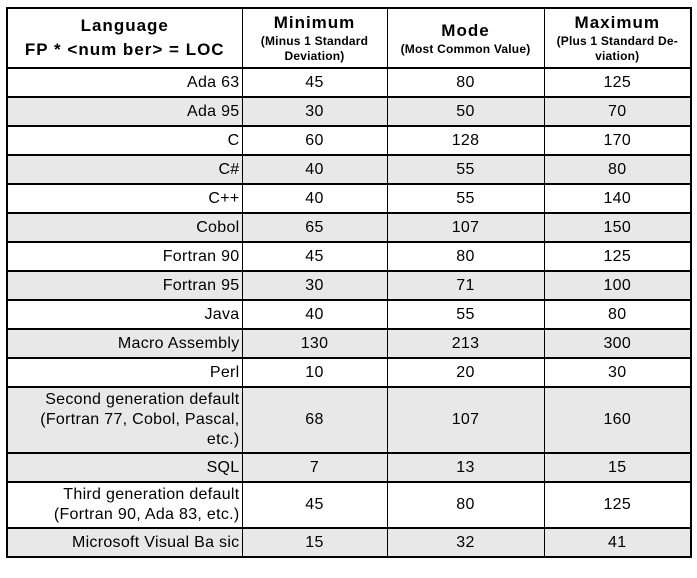  I want to click on language-column-header: Language FP * <num ber> = LOC, so click(124, 38).